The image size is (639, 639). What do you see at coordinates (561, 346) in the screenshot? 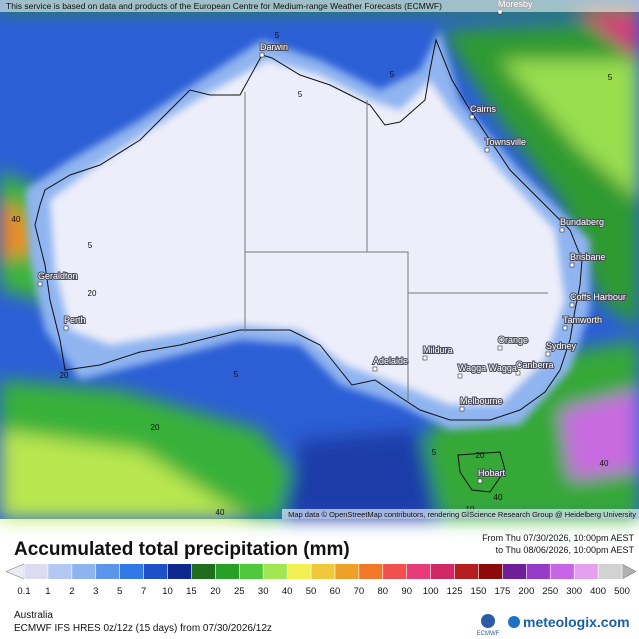
I see `city-label: Sydney` at bounding box center [561, 346].